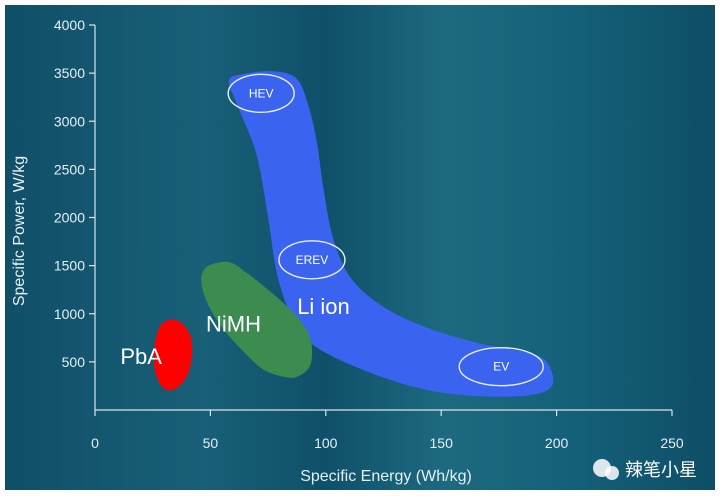 Image resolution: width=720 pixels, height=504 pixels. I want to click on watermark: 辣笔小星, so click(645, 469).